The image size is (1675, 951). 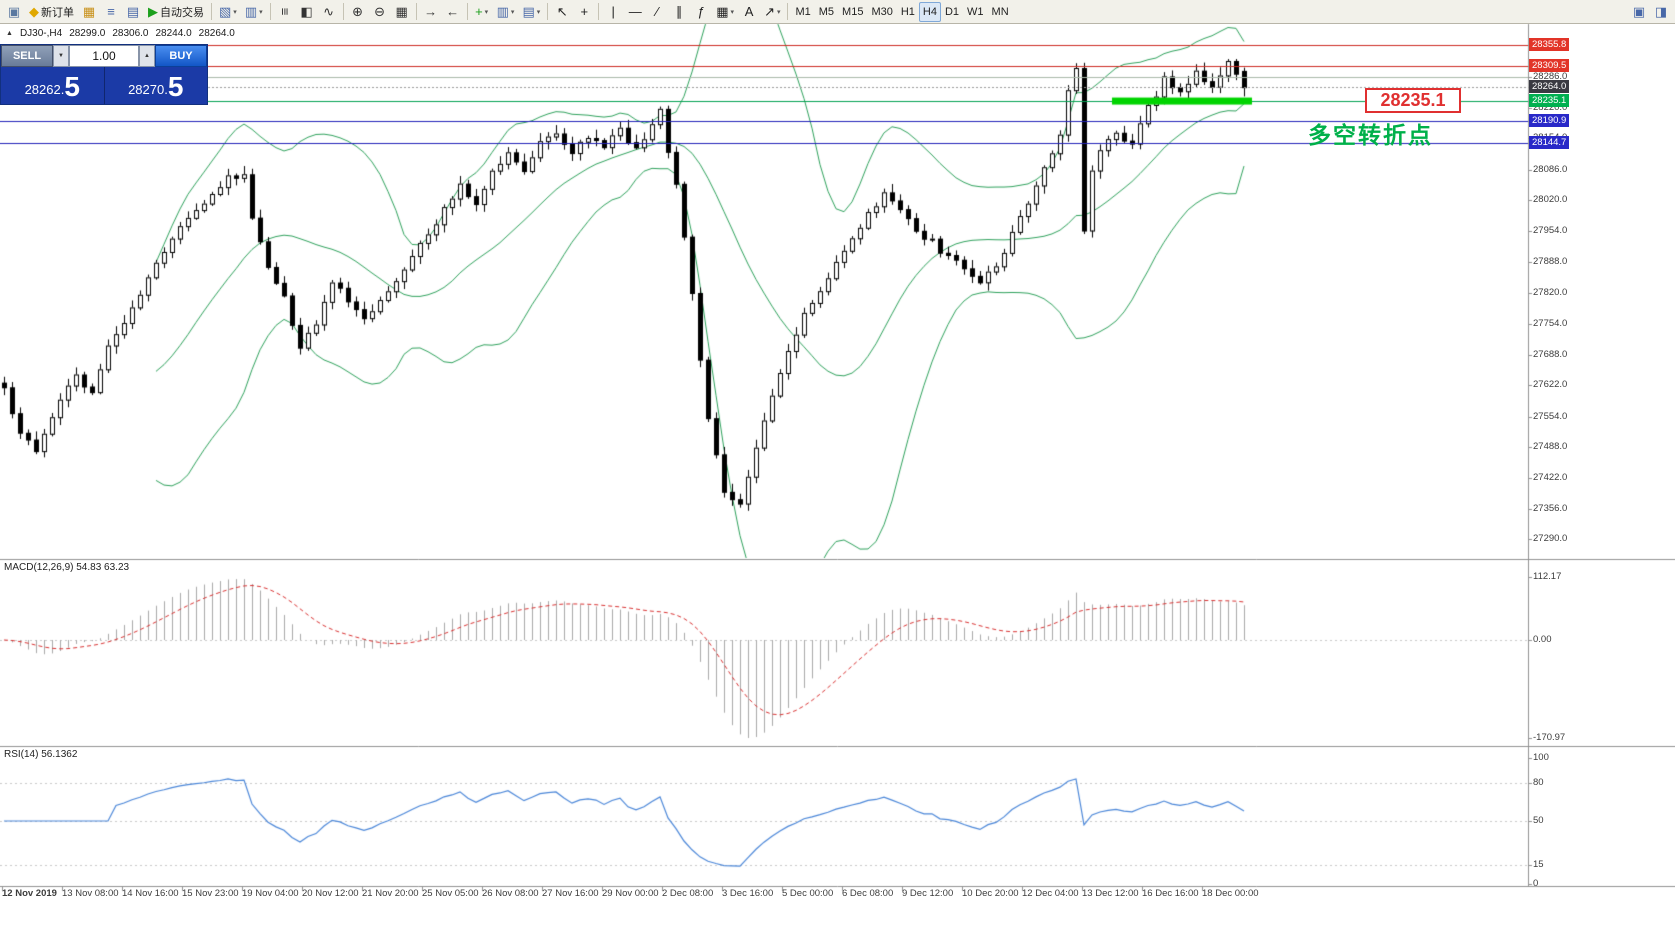 I want to click on volume-down-icon: ▼, so click(x=61, y=56).